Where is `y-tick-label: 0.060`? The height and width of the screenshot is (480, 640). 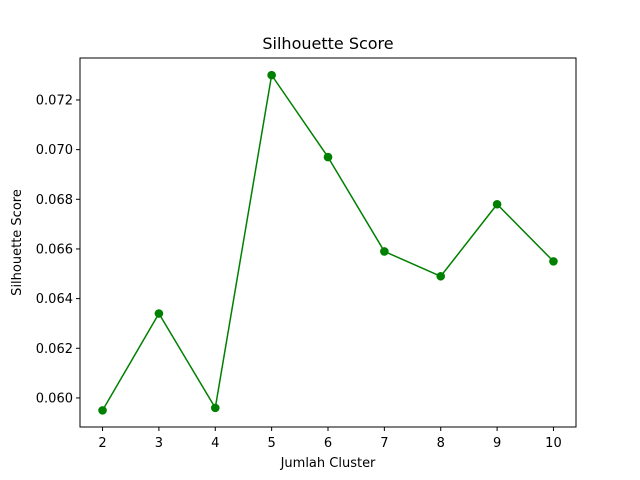
y-tick-label: 0.060 is located at coordinates (54, 398).